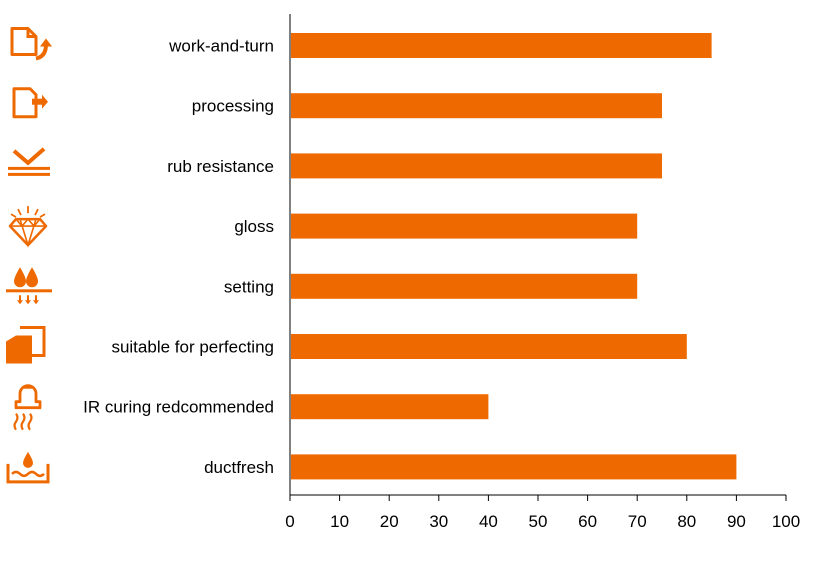 The width and height of the screenshot is (823, 564). I want to click on category-label: IR curing redcommended, so click(178, 407).